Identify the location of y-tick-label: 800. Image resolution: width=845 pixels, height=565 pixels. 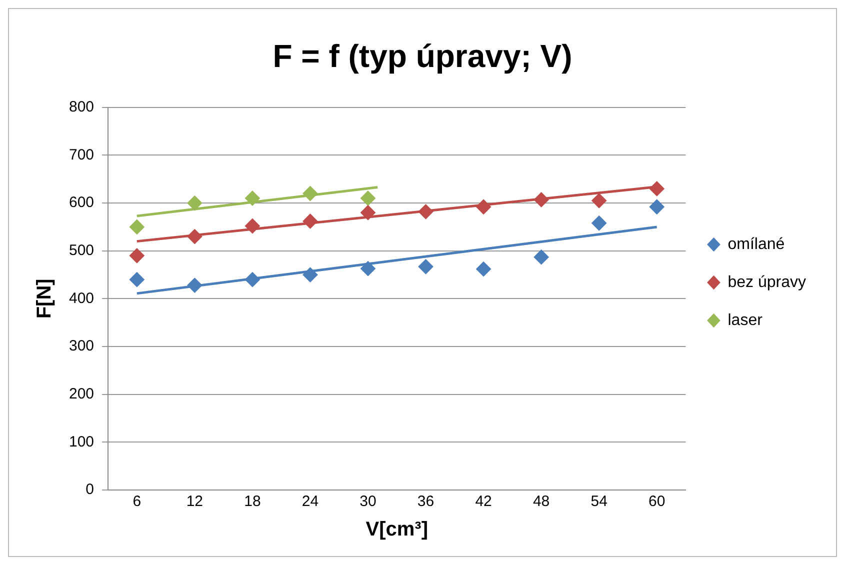
(81, 107).